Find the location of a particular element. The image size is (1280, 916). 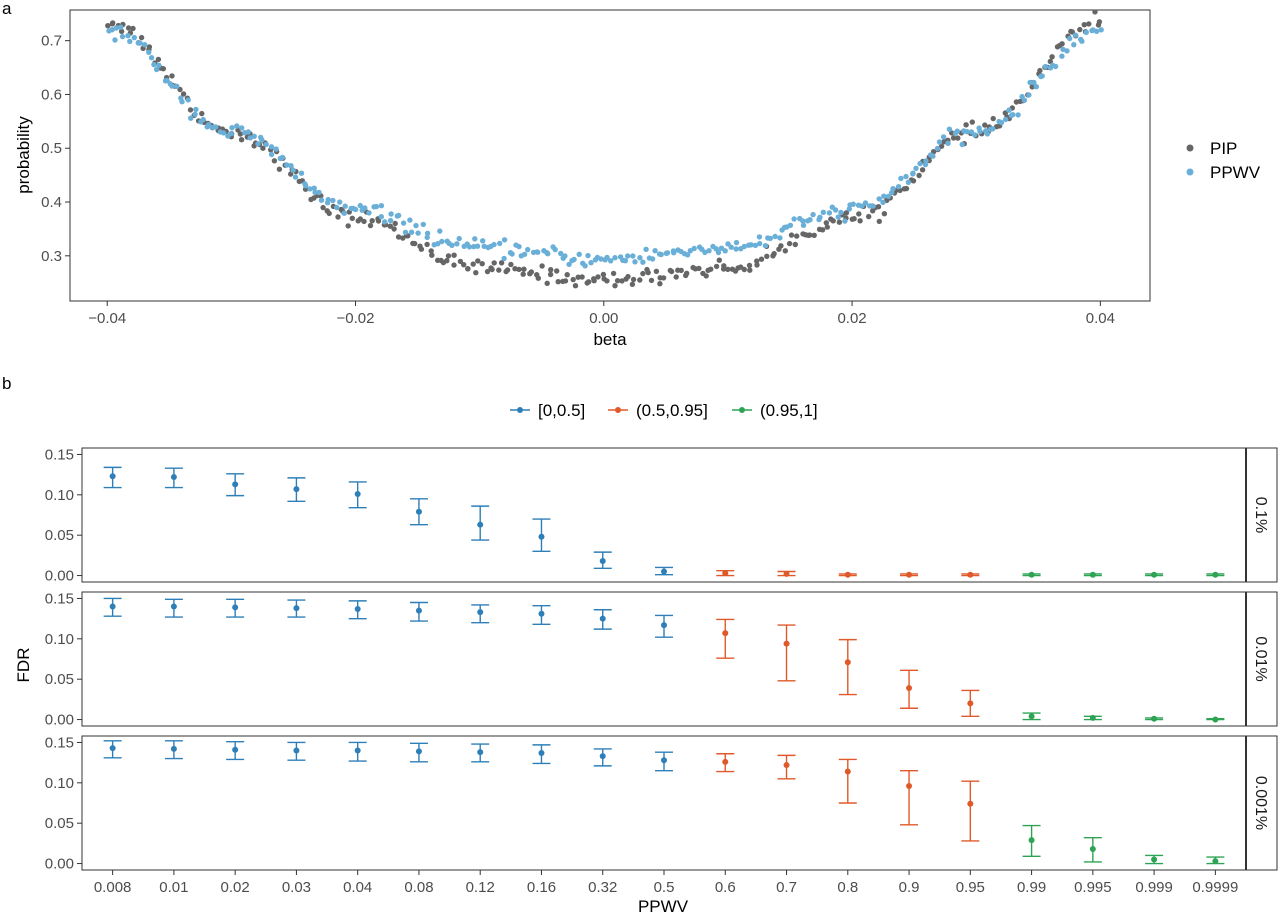

y-tick-label: 0.15 is located at coordinates (59, 742).